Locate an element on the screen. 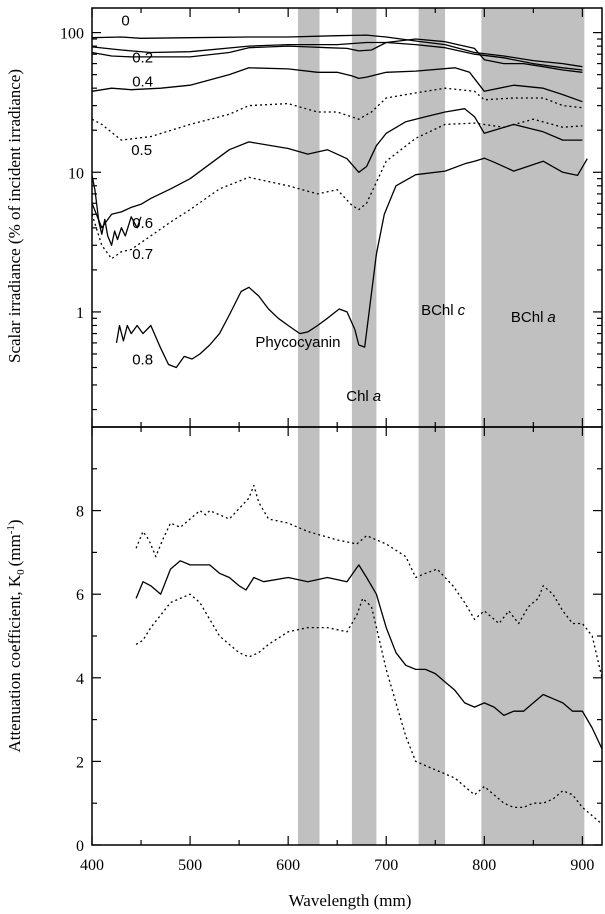 The image size is (605, 914). depth-label: 0.5 is located at coordinates (141, 150).